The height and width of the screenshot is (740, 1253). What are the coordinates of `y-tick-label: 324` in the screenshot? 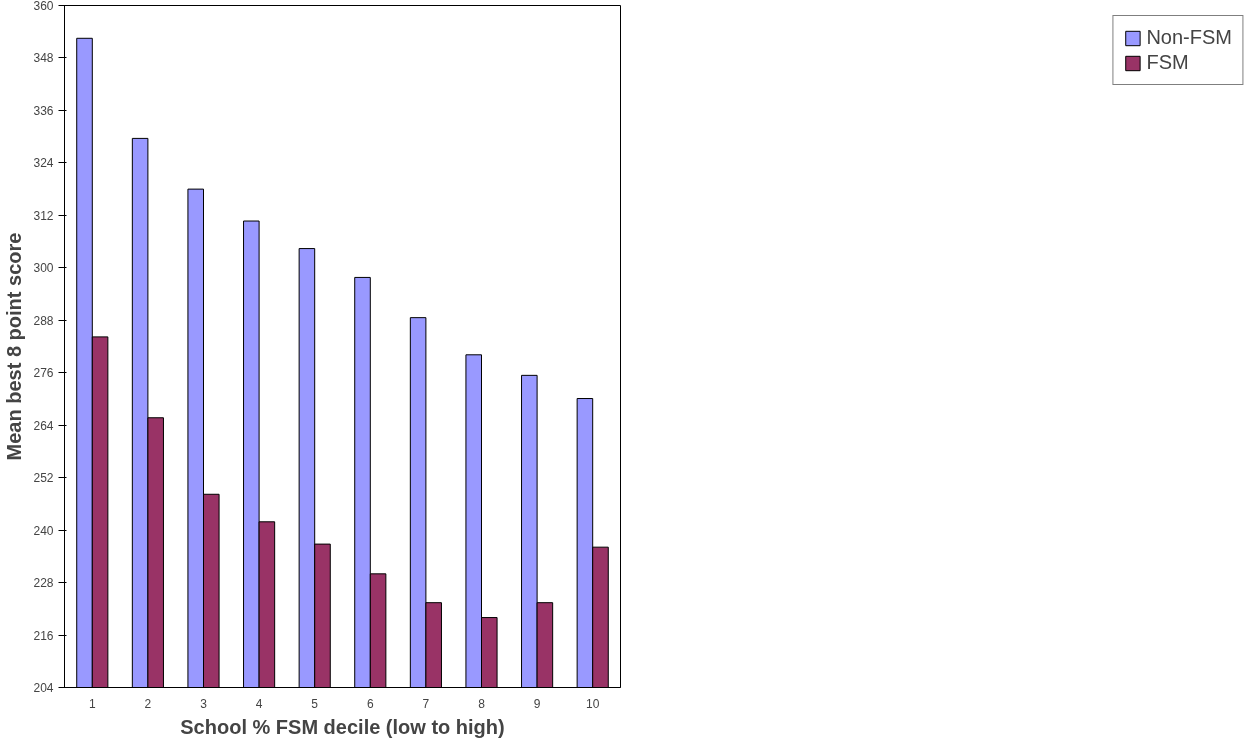 It's located at (43, 163).